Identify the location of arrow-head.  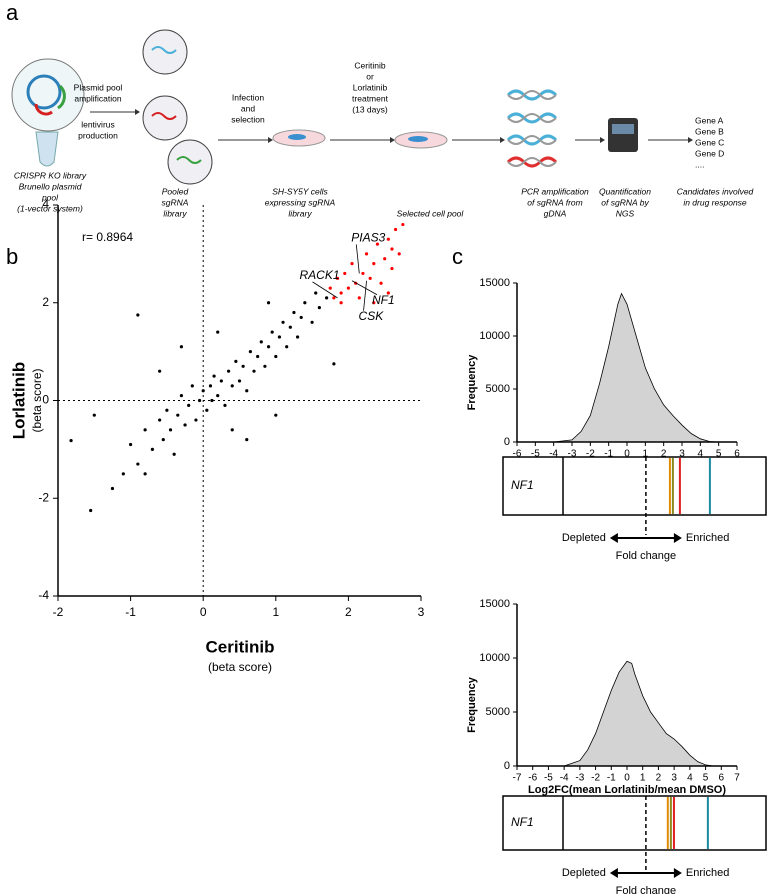
(645, 538).